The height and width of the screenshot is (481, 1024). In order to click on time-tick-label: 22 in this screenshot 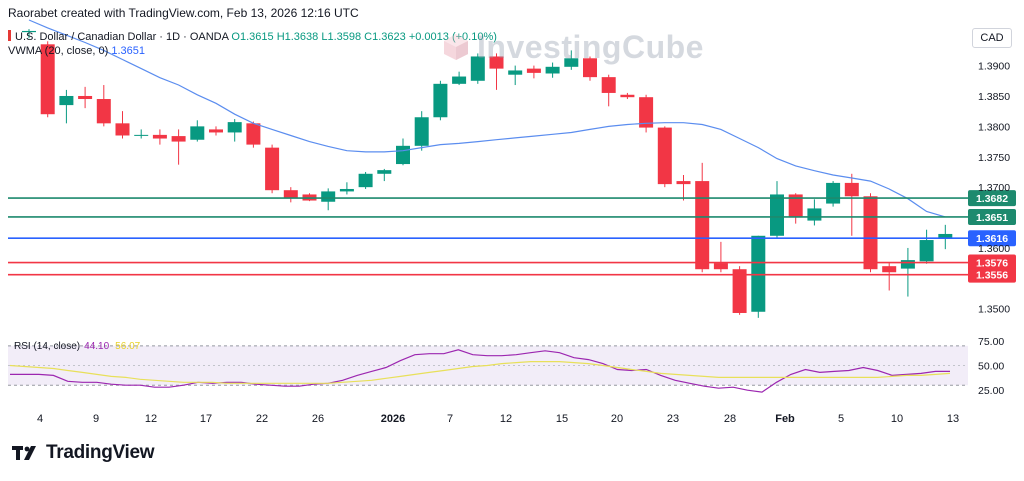, I will do `click(262, 419)`.